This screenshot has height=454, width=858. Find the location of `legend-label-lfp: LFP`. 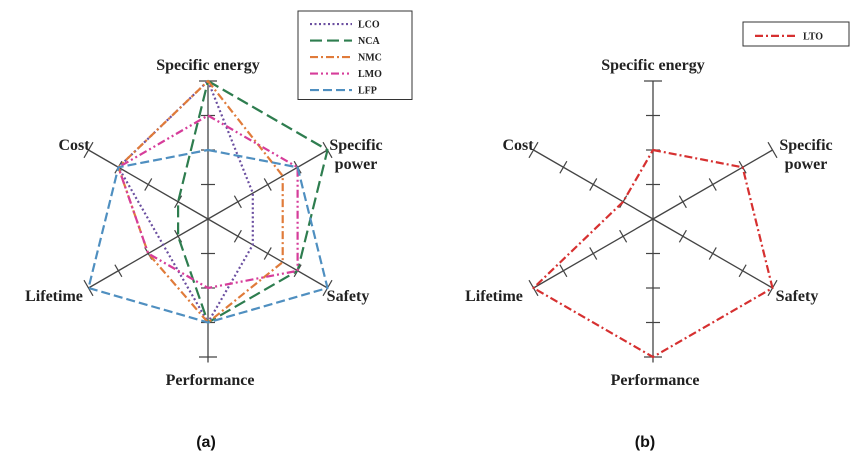

legend-label-lfp: LFP is located at coordinates (367, 91).